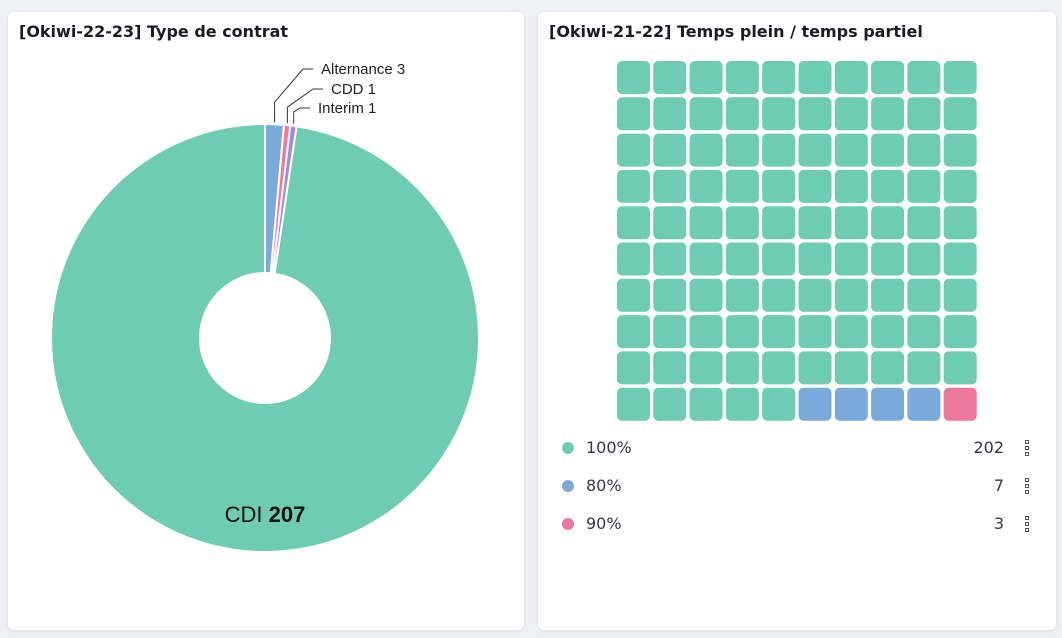 This screenshot has height=638, width=1062. Describe the element at coordinates (154, 31) in the screenshot. I see `panel-title: [Okiwi-22-23] Type de contrat` at that location.